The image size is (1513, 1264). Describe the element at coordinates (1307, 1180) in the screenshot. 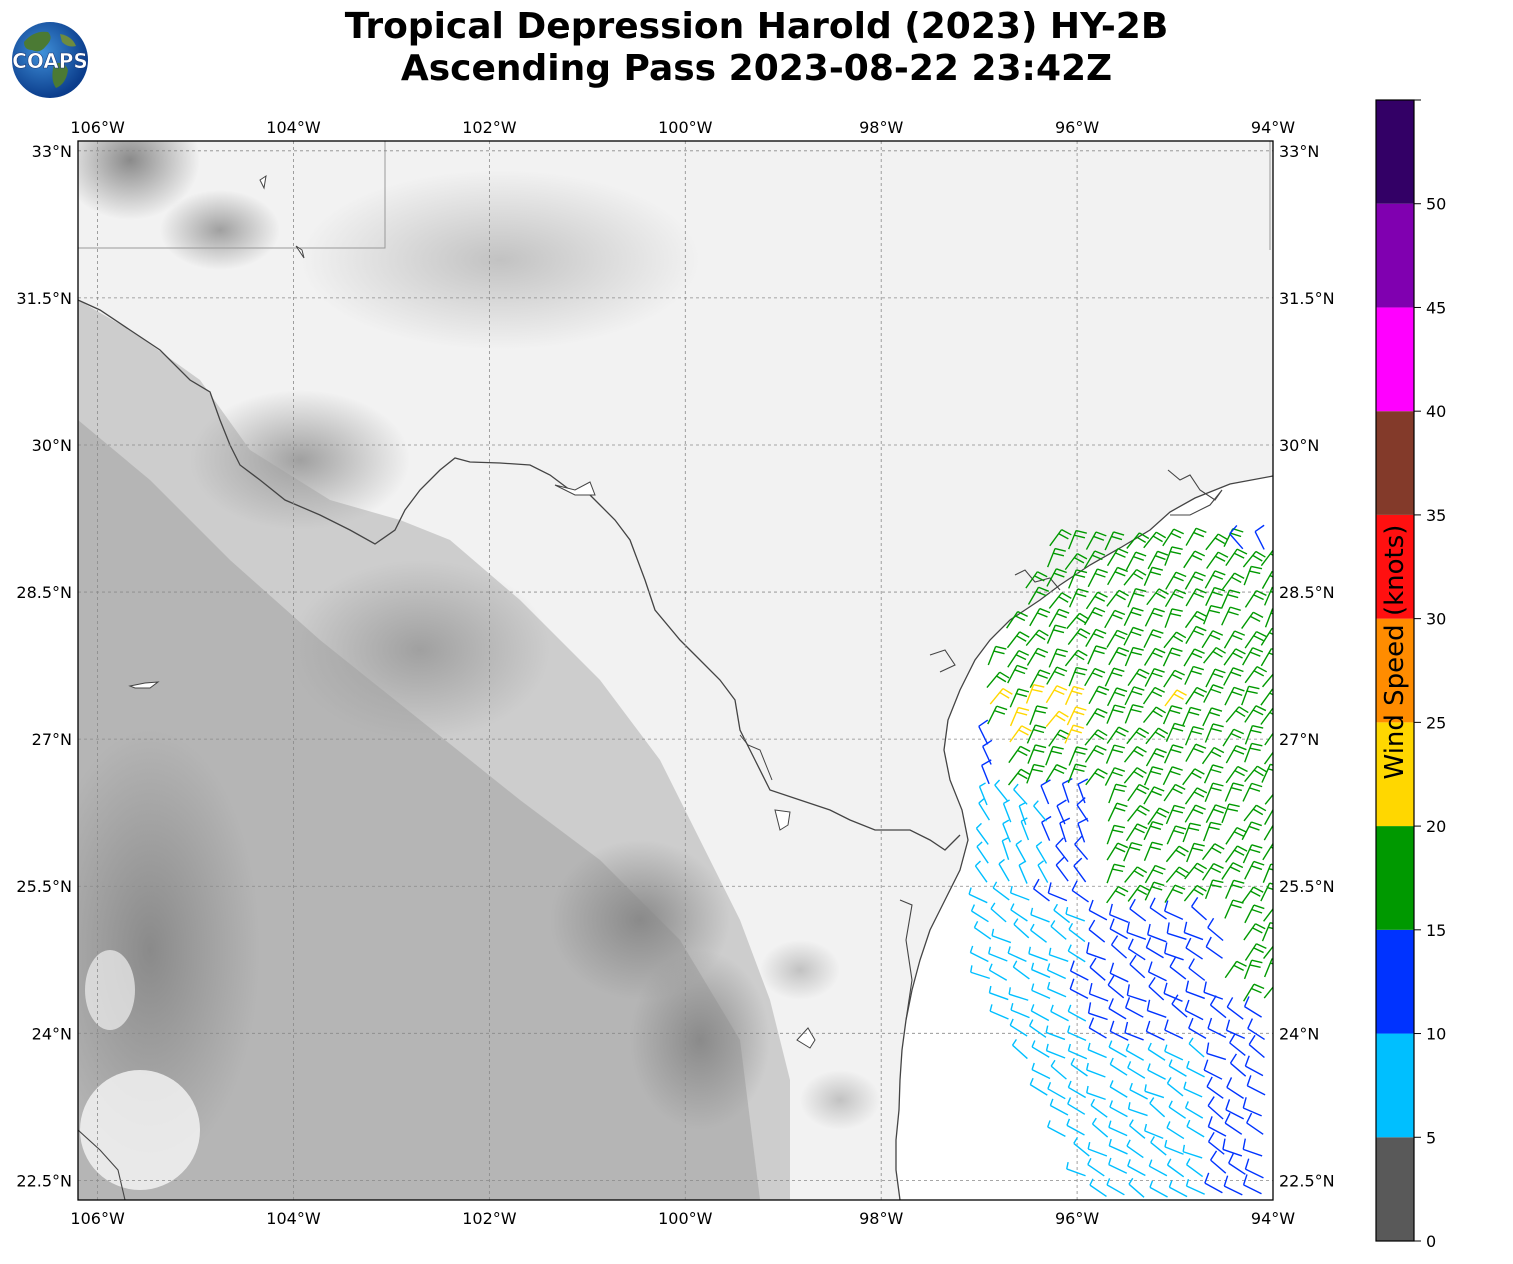

I see `lat-tick-label-right: 22.5°N` at that location.